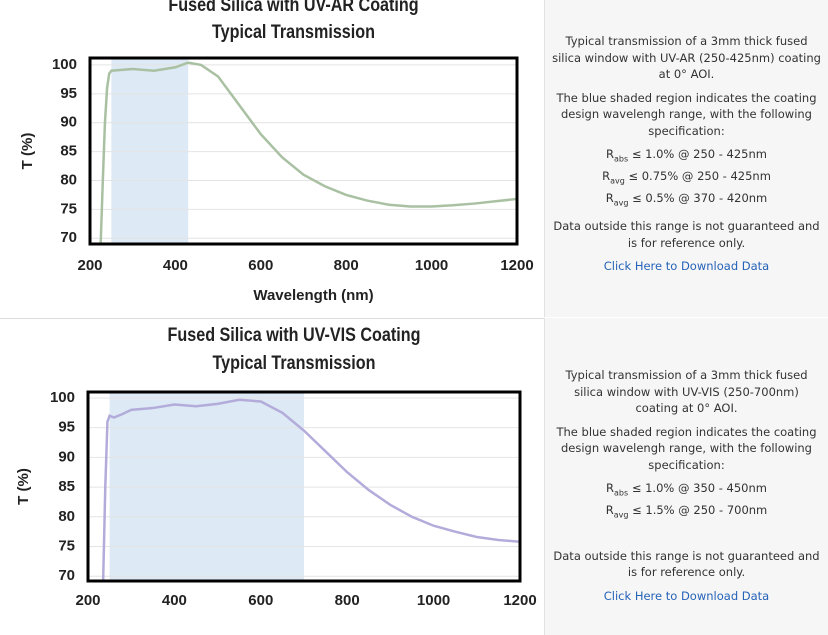 The height and width of the screenshot is (635, 828). I want to click on chart-title: Fused Silica with UV-AR Coating, so click(293, 7).